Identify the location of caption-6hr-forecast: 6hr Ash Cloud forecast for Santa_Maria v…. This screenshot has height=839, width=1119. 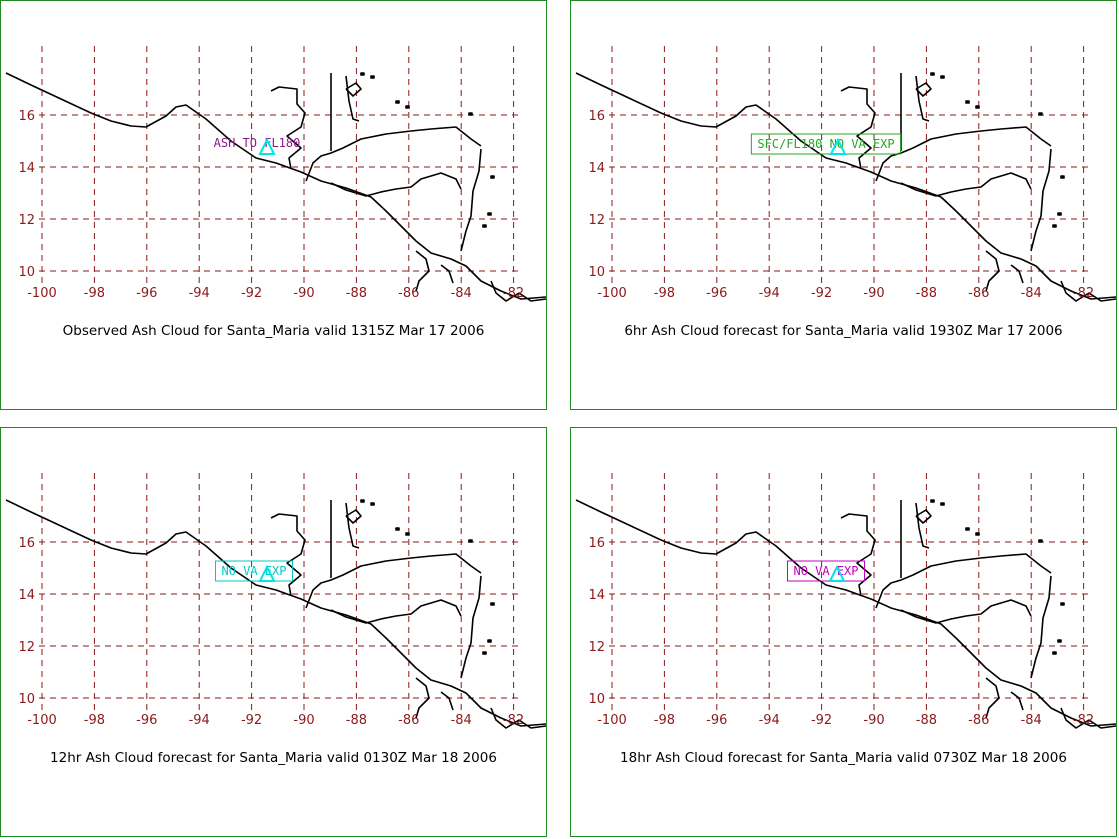
(843, 331).